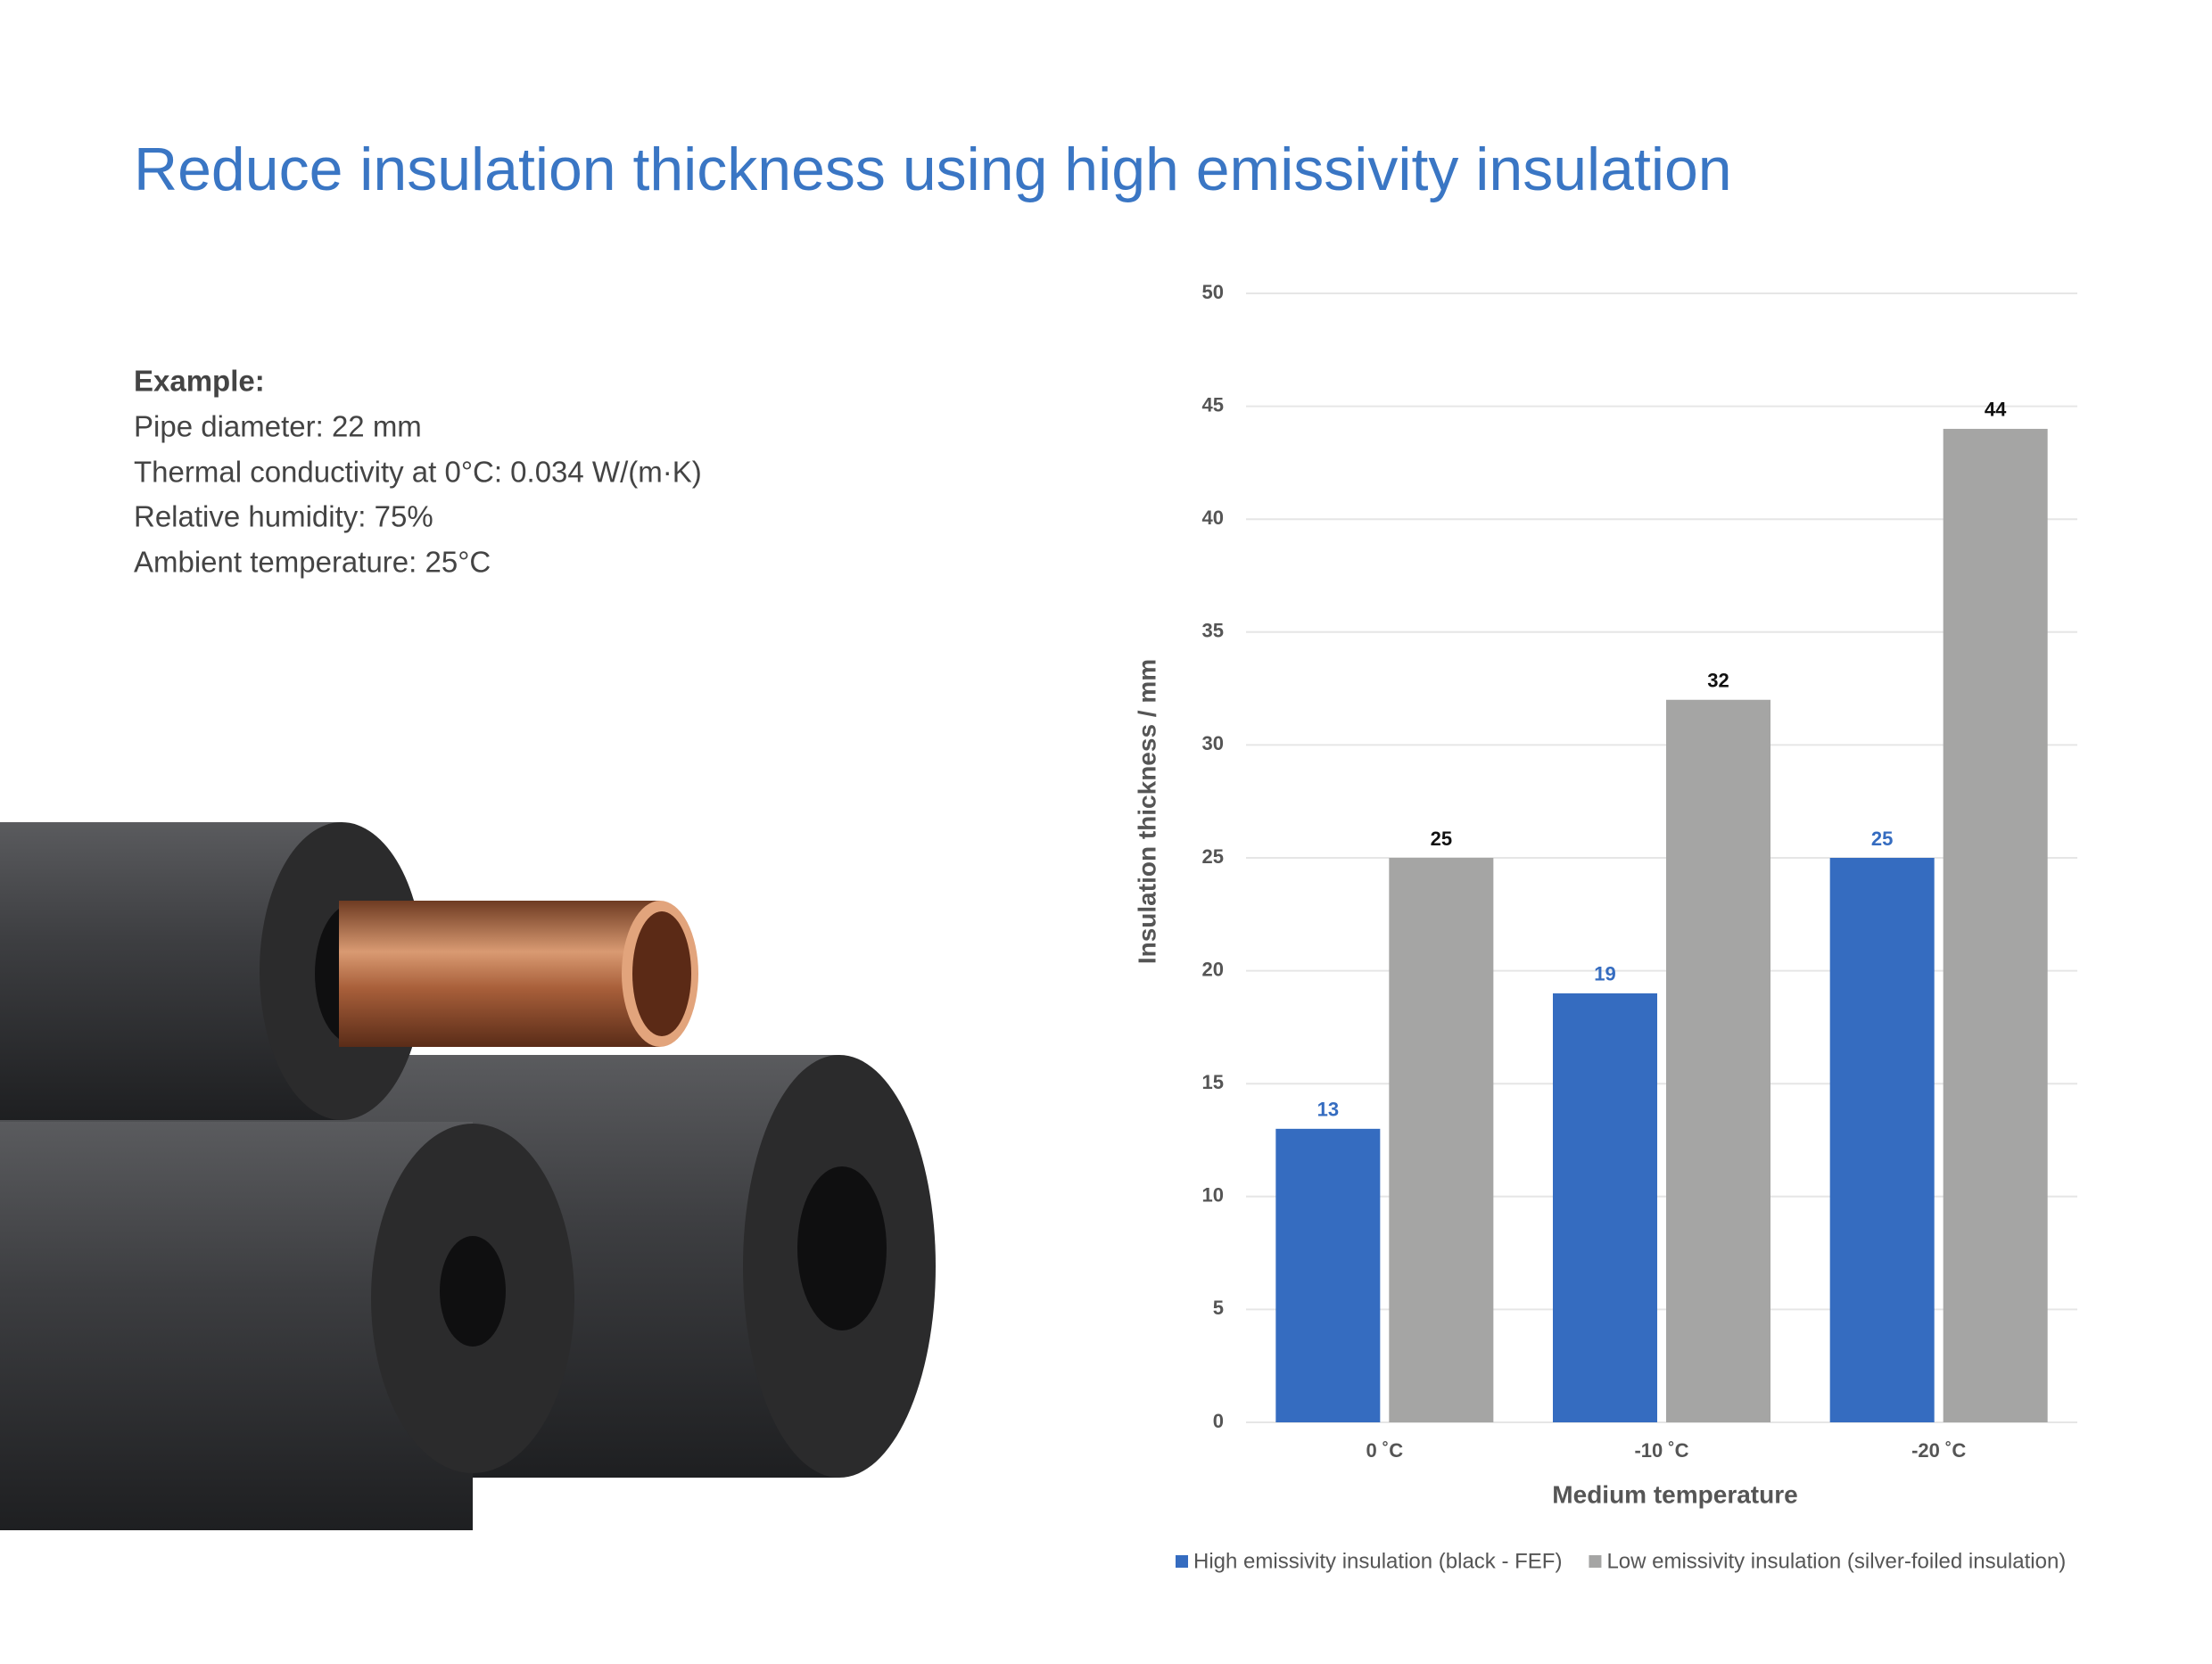 This screenshot has width=2212, height=1664. What do you see at coordinates (1213, 292) in the screenshot?
I see `y-tick-label: 50` at bounding box center [1213, 292].